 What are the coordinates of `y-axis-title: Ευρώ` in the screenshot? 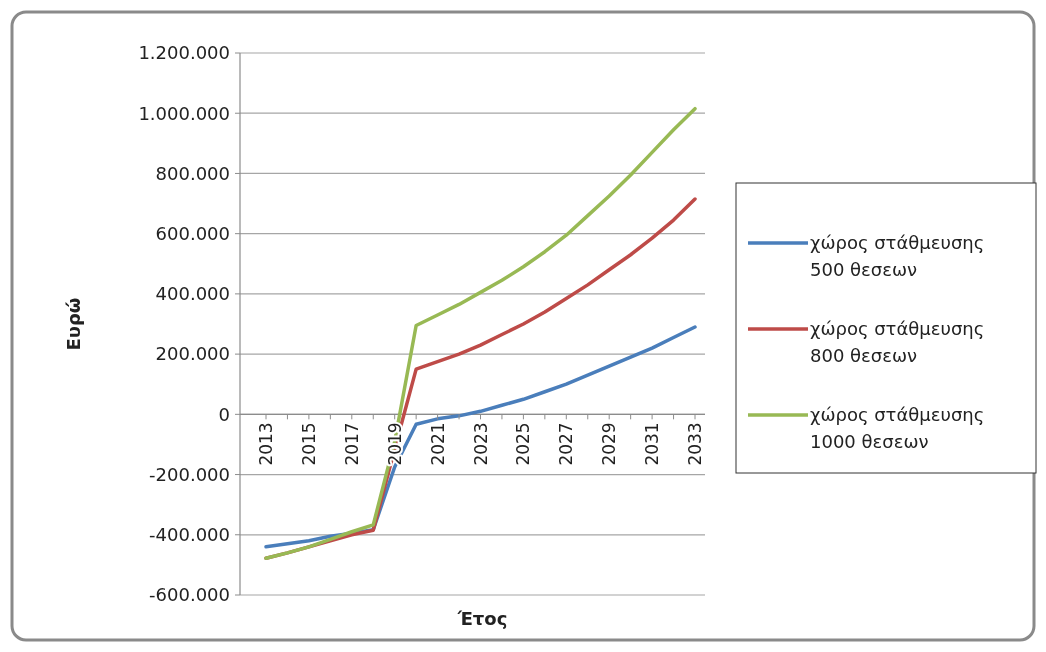 It's located at (73, 324).